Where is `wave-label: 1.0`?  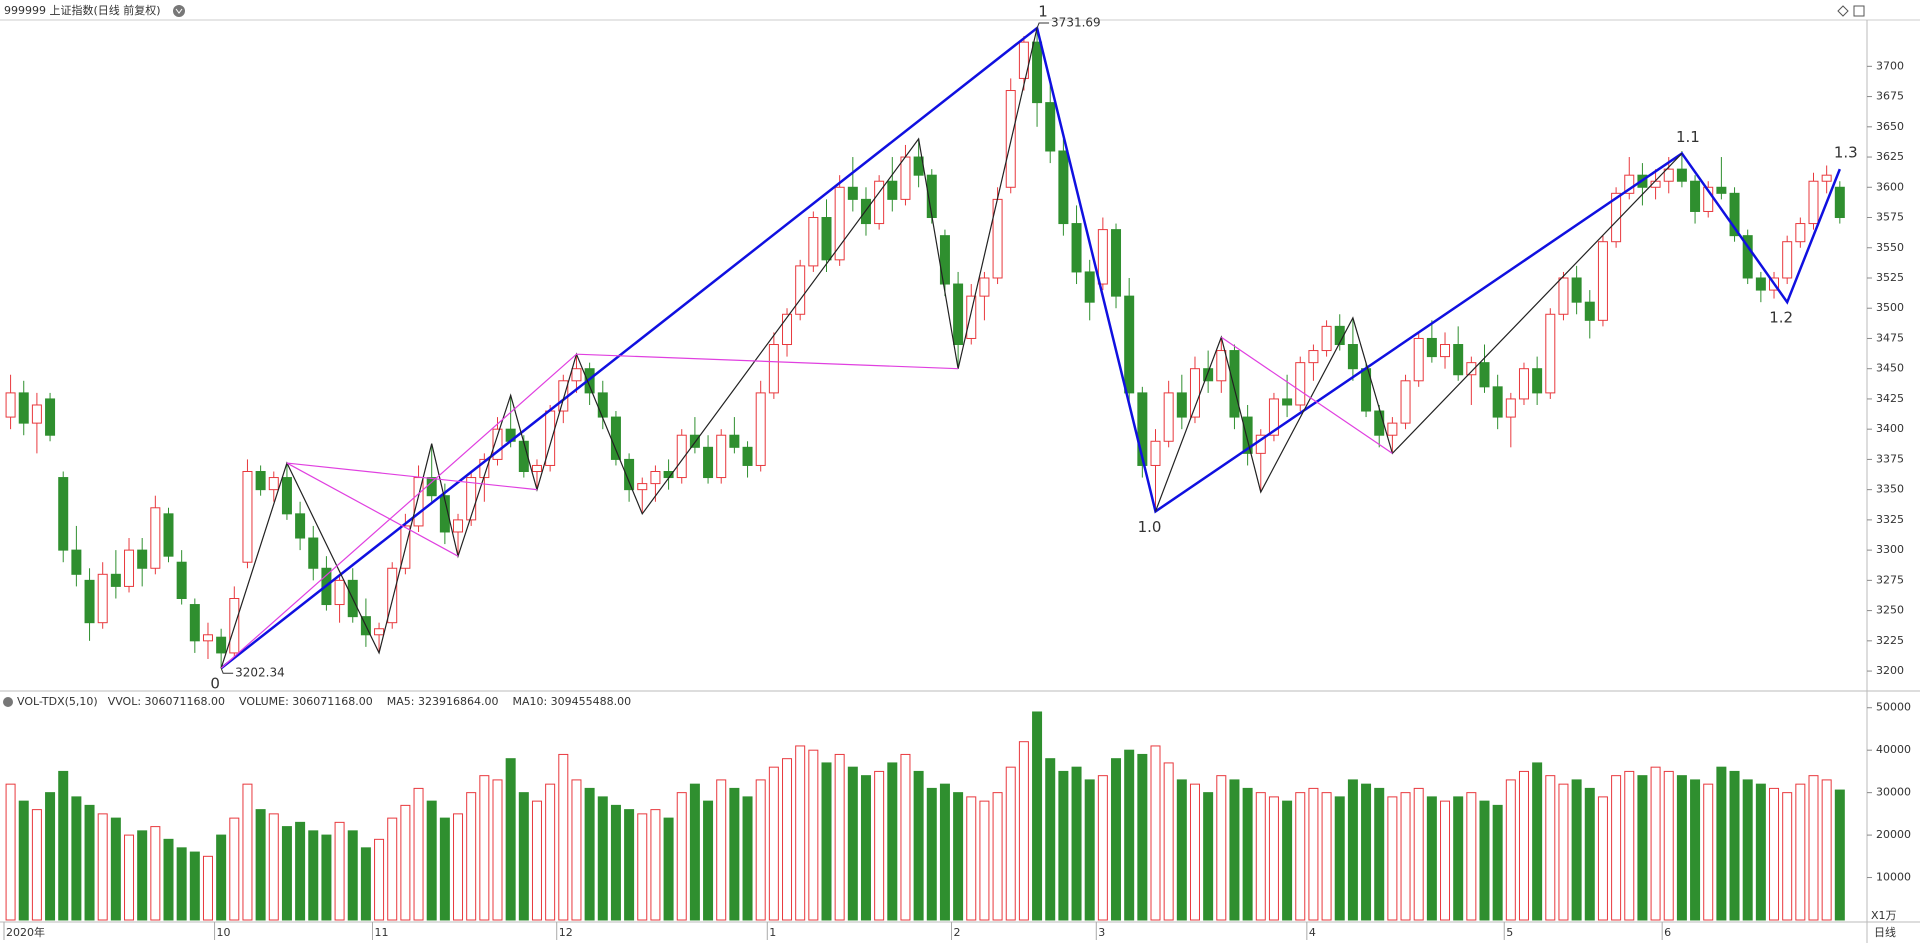 wave-label: 1.0 is located at coordinates (1150, 527).